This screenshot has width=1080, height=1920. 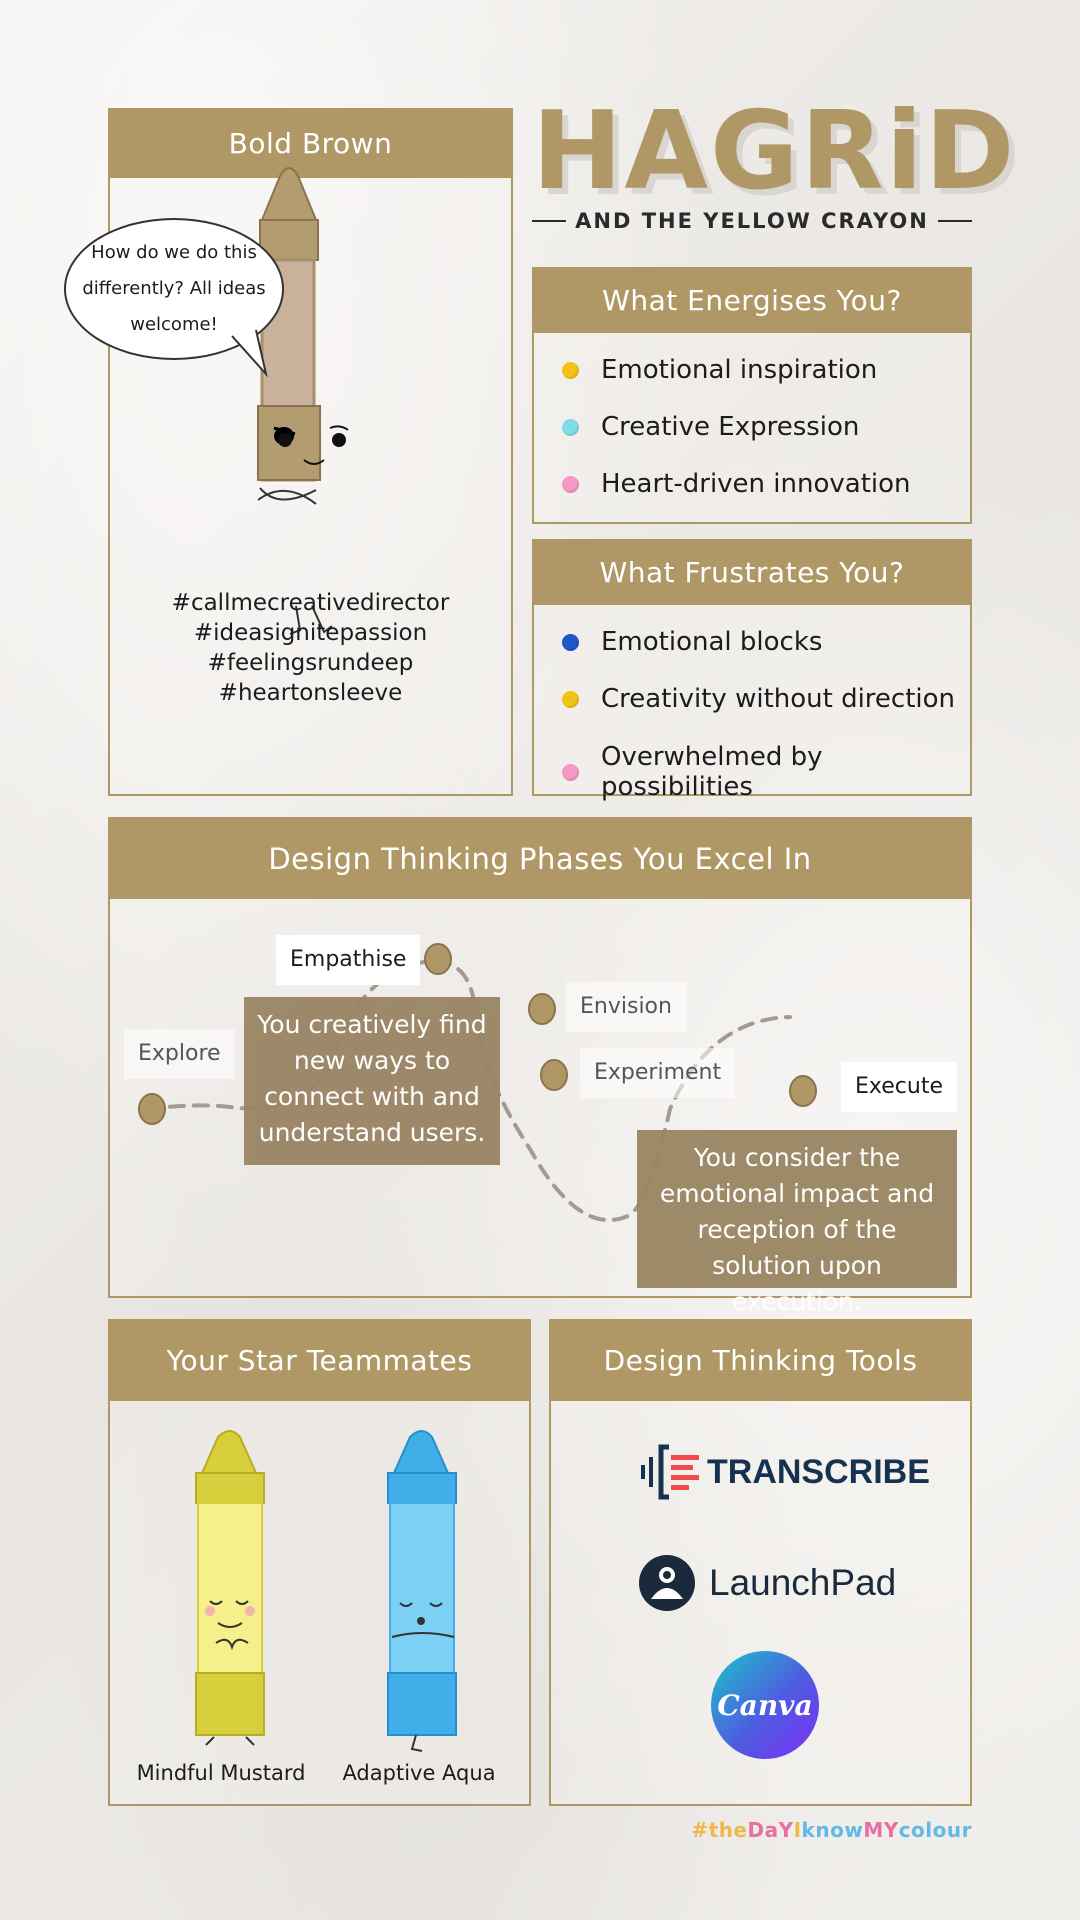 I want to click on energises-item-label: Emotional inspiration, so click(x=739, y=370).